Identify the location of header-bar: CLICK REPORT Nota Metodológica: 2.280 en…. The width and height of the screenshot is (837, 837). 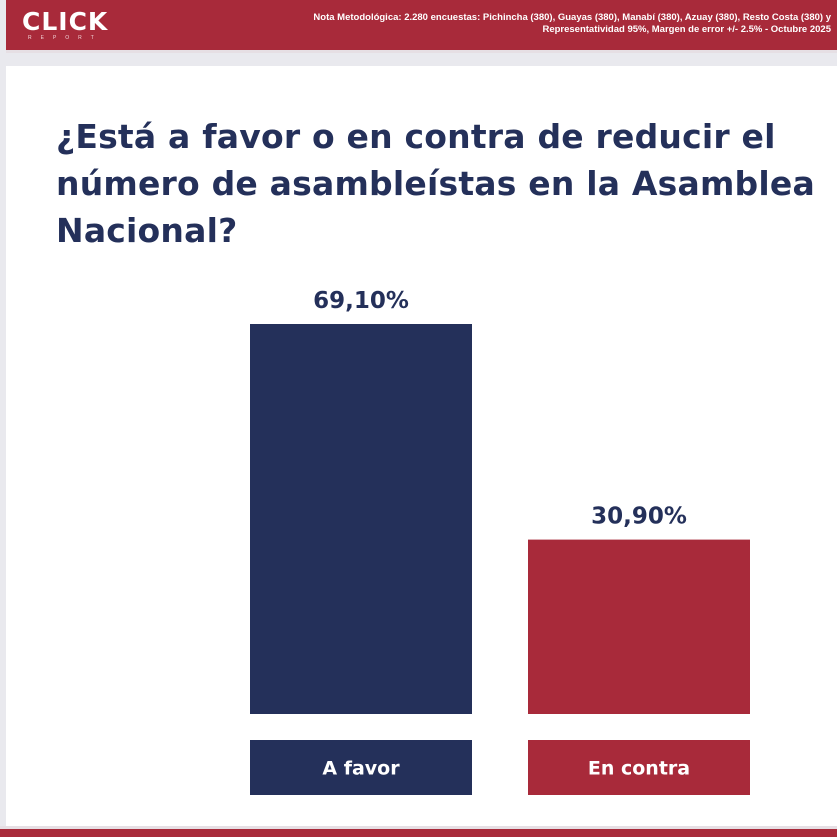
(421, 26).